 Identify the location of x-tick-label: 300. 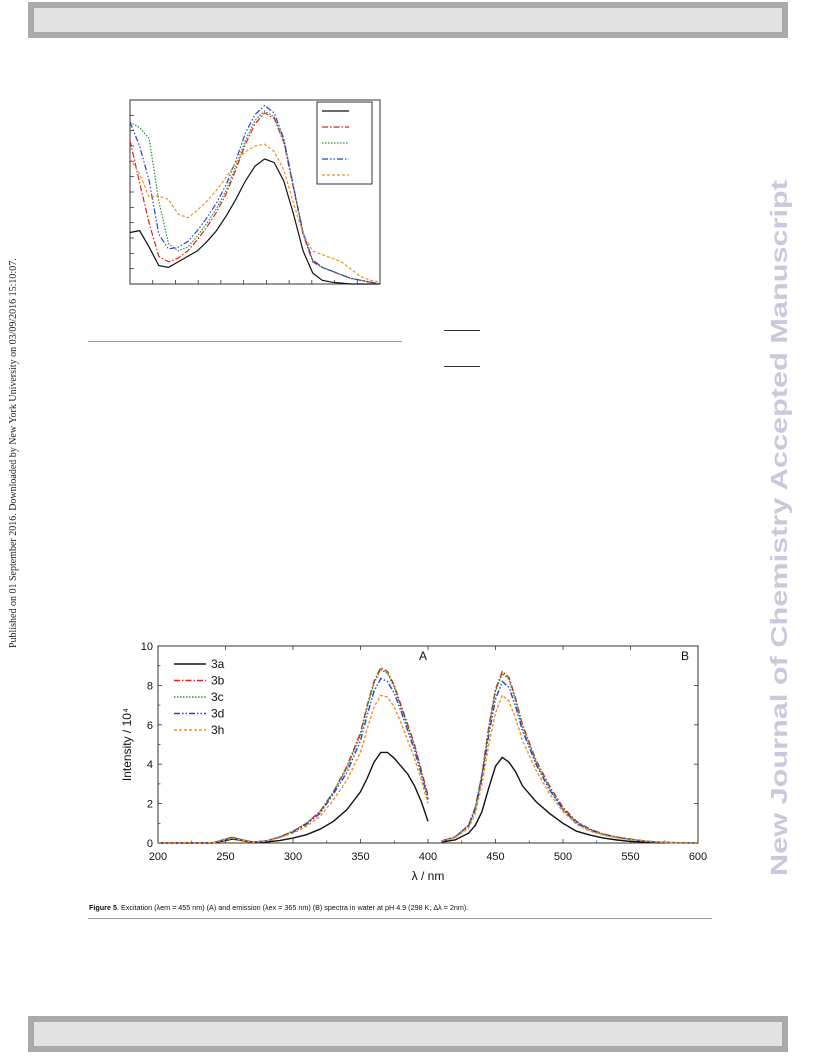
(293, 857).